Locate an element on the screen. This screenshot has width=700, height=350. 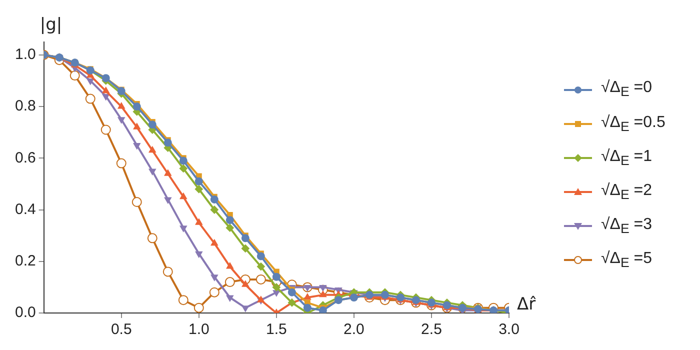
y-axis-title: |g| is located at coordinates (51, 24).